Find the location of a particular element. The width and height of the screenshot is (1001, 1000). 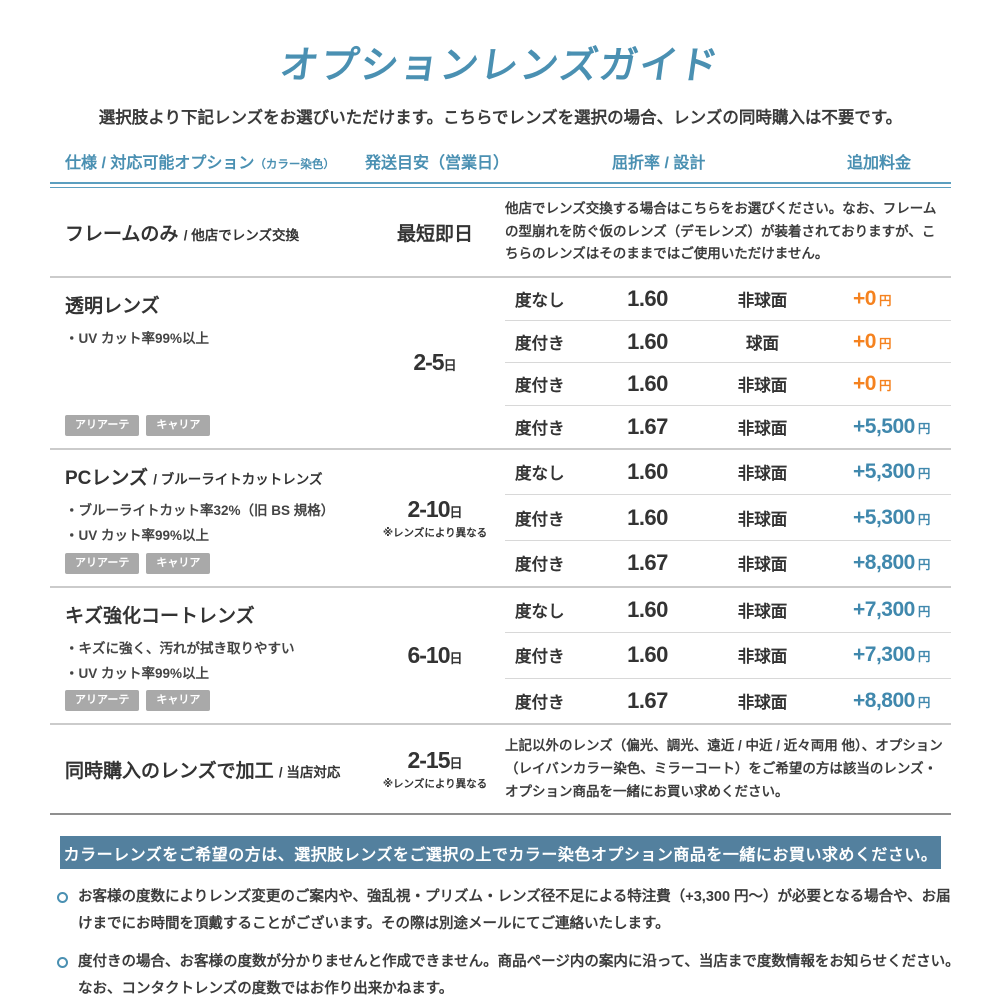

lens-features: ・UV カット率99%以上 is located at coordinates (137, 339).